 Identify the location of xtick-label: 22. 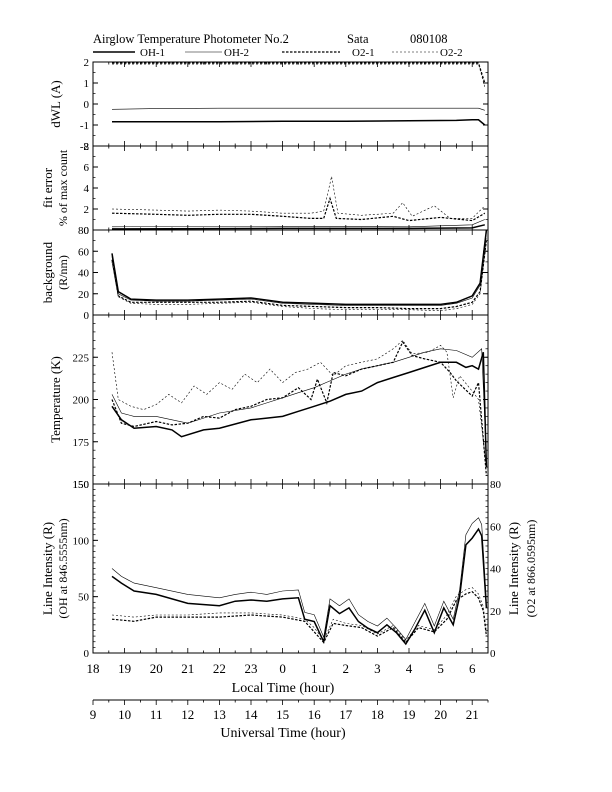
(219, 668).